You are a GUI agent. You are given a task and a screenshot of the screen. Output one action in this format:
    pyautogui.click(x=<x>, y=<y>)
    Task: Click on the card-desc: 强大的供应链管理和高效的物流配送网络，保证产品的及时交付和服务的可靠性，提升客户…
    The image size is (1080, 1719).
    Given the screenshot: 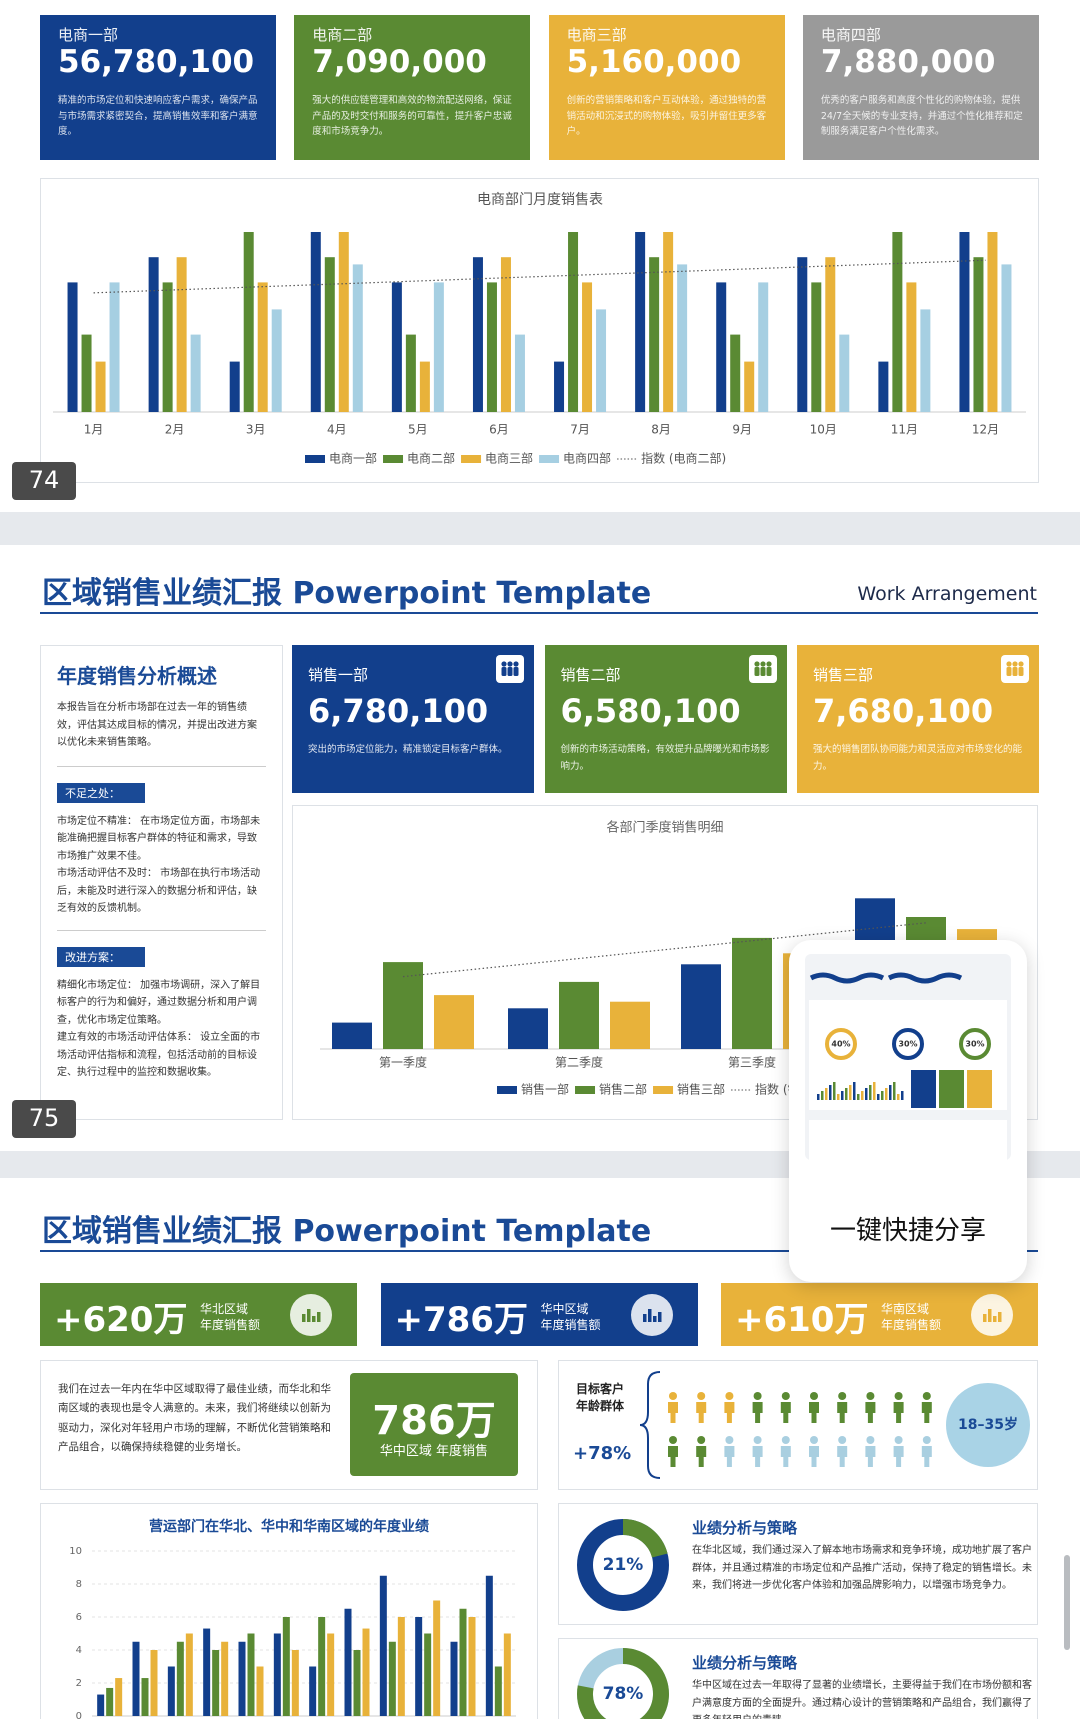 What is the action you would take?
    pyautogui.click(x=412, y=116)
    